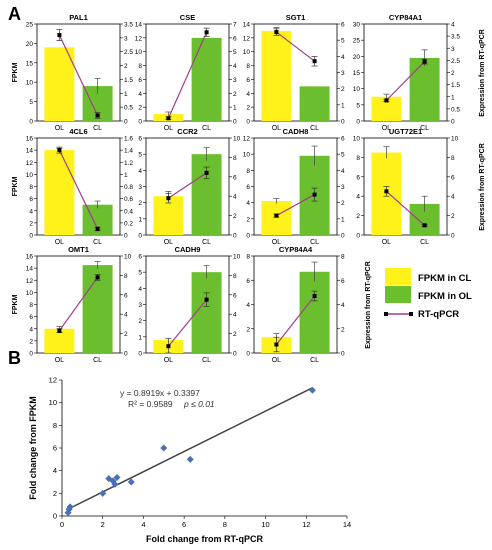 Image resolution: width=492 pixels, height=550 pixels. What do you see at coordinates (482, 187) in the screenshot?
I see `right-axis-title-row2: Expression from RT-qPCR` at bounding box center [482, 187].